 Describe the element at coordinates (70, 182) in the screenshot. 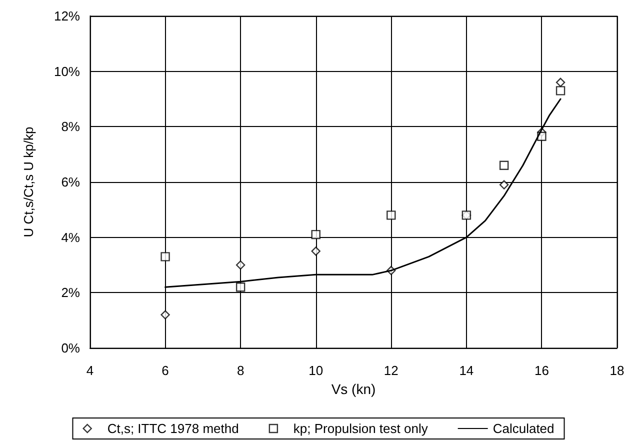

I see `y-tick-label: 6%` at that location.